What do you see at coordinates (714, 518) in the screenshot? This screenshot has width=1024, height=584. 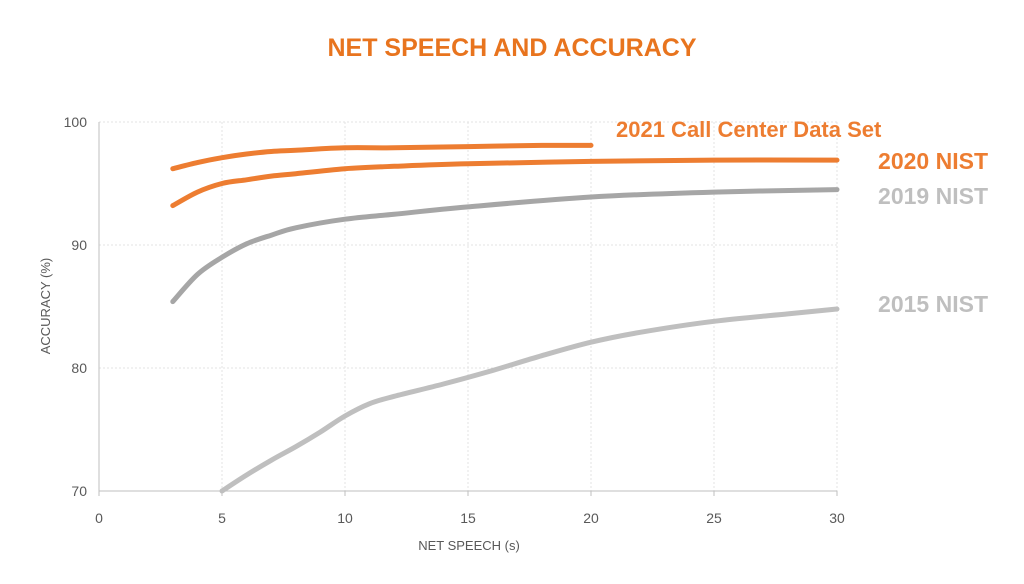 I see `x-tick-label: 25` at bounding box center [714, 518].